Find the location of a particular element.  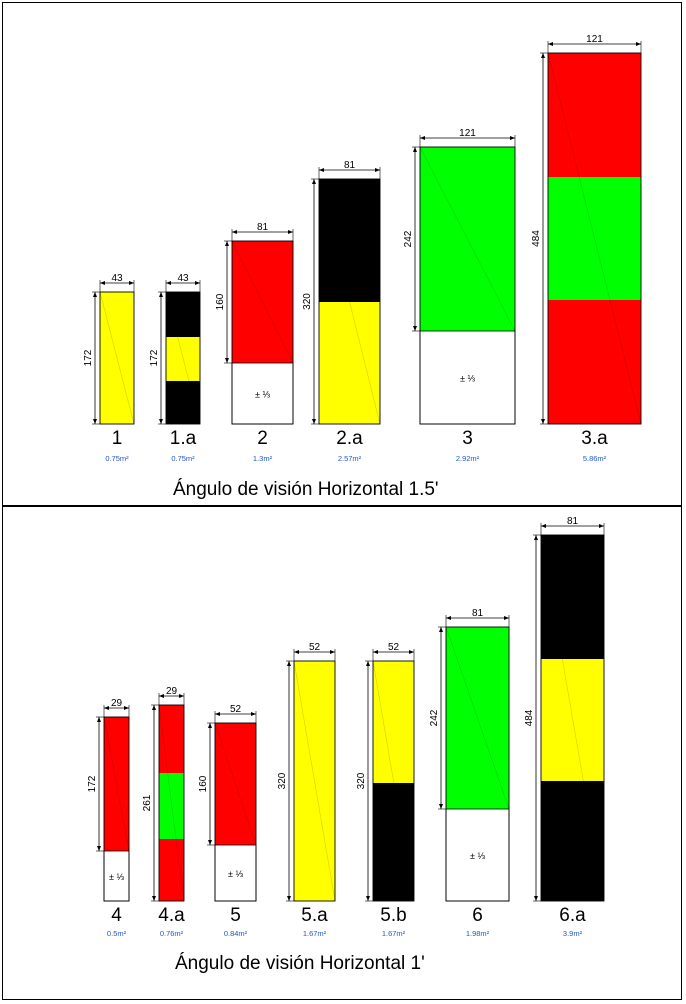

sign-name-label: 6 is located at coordinates (477, 915).